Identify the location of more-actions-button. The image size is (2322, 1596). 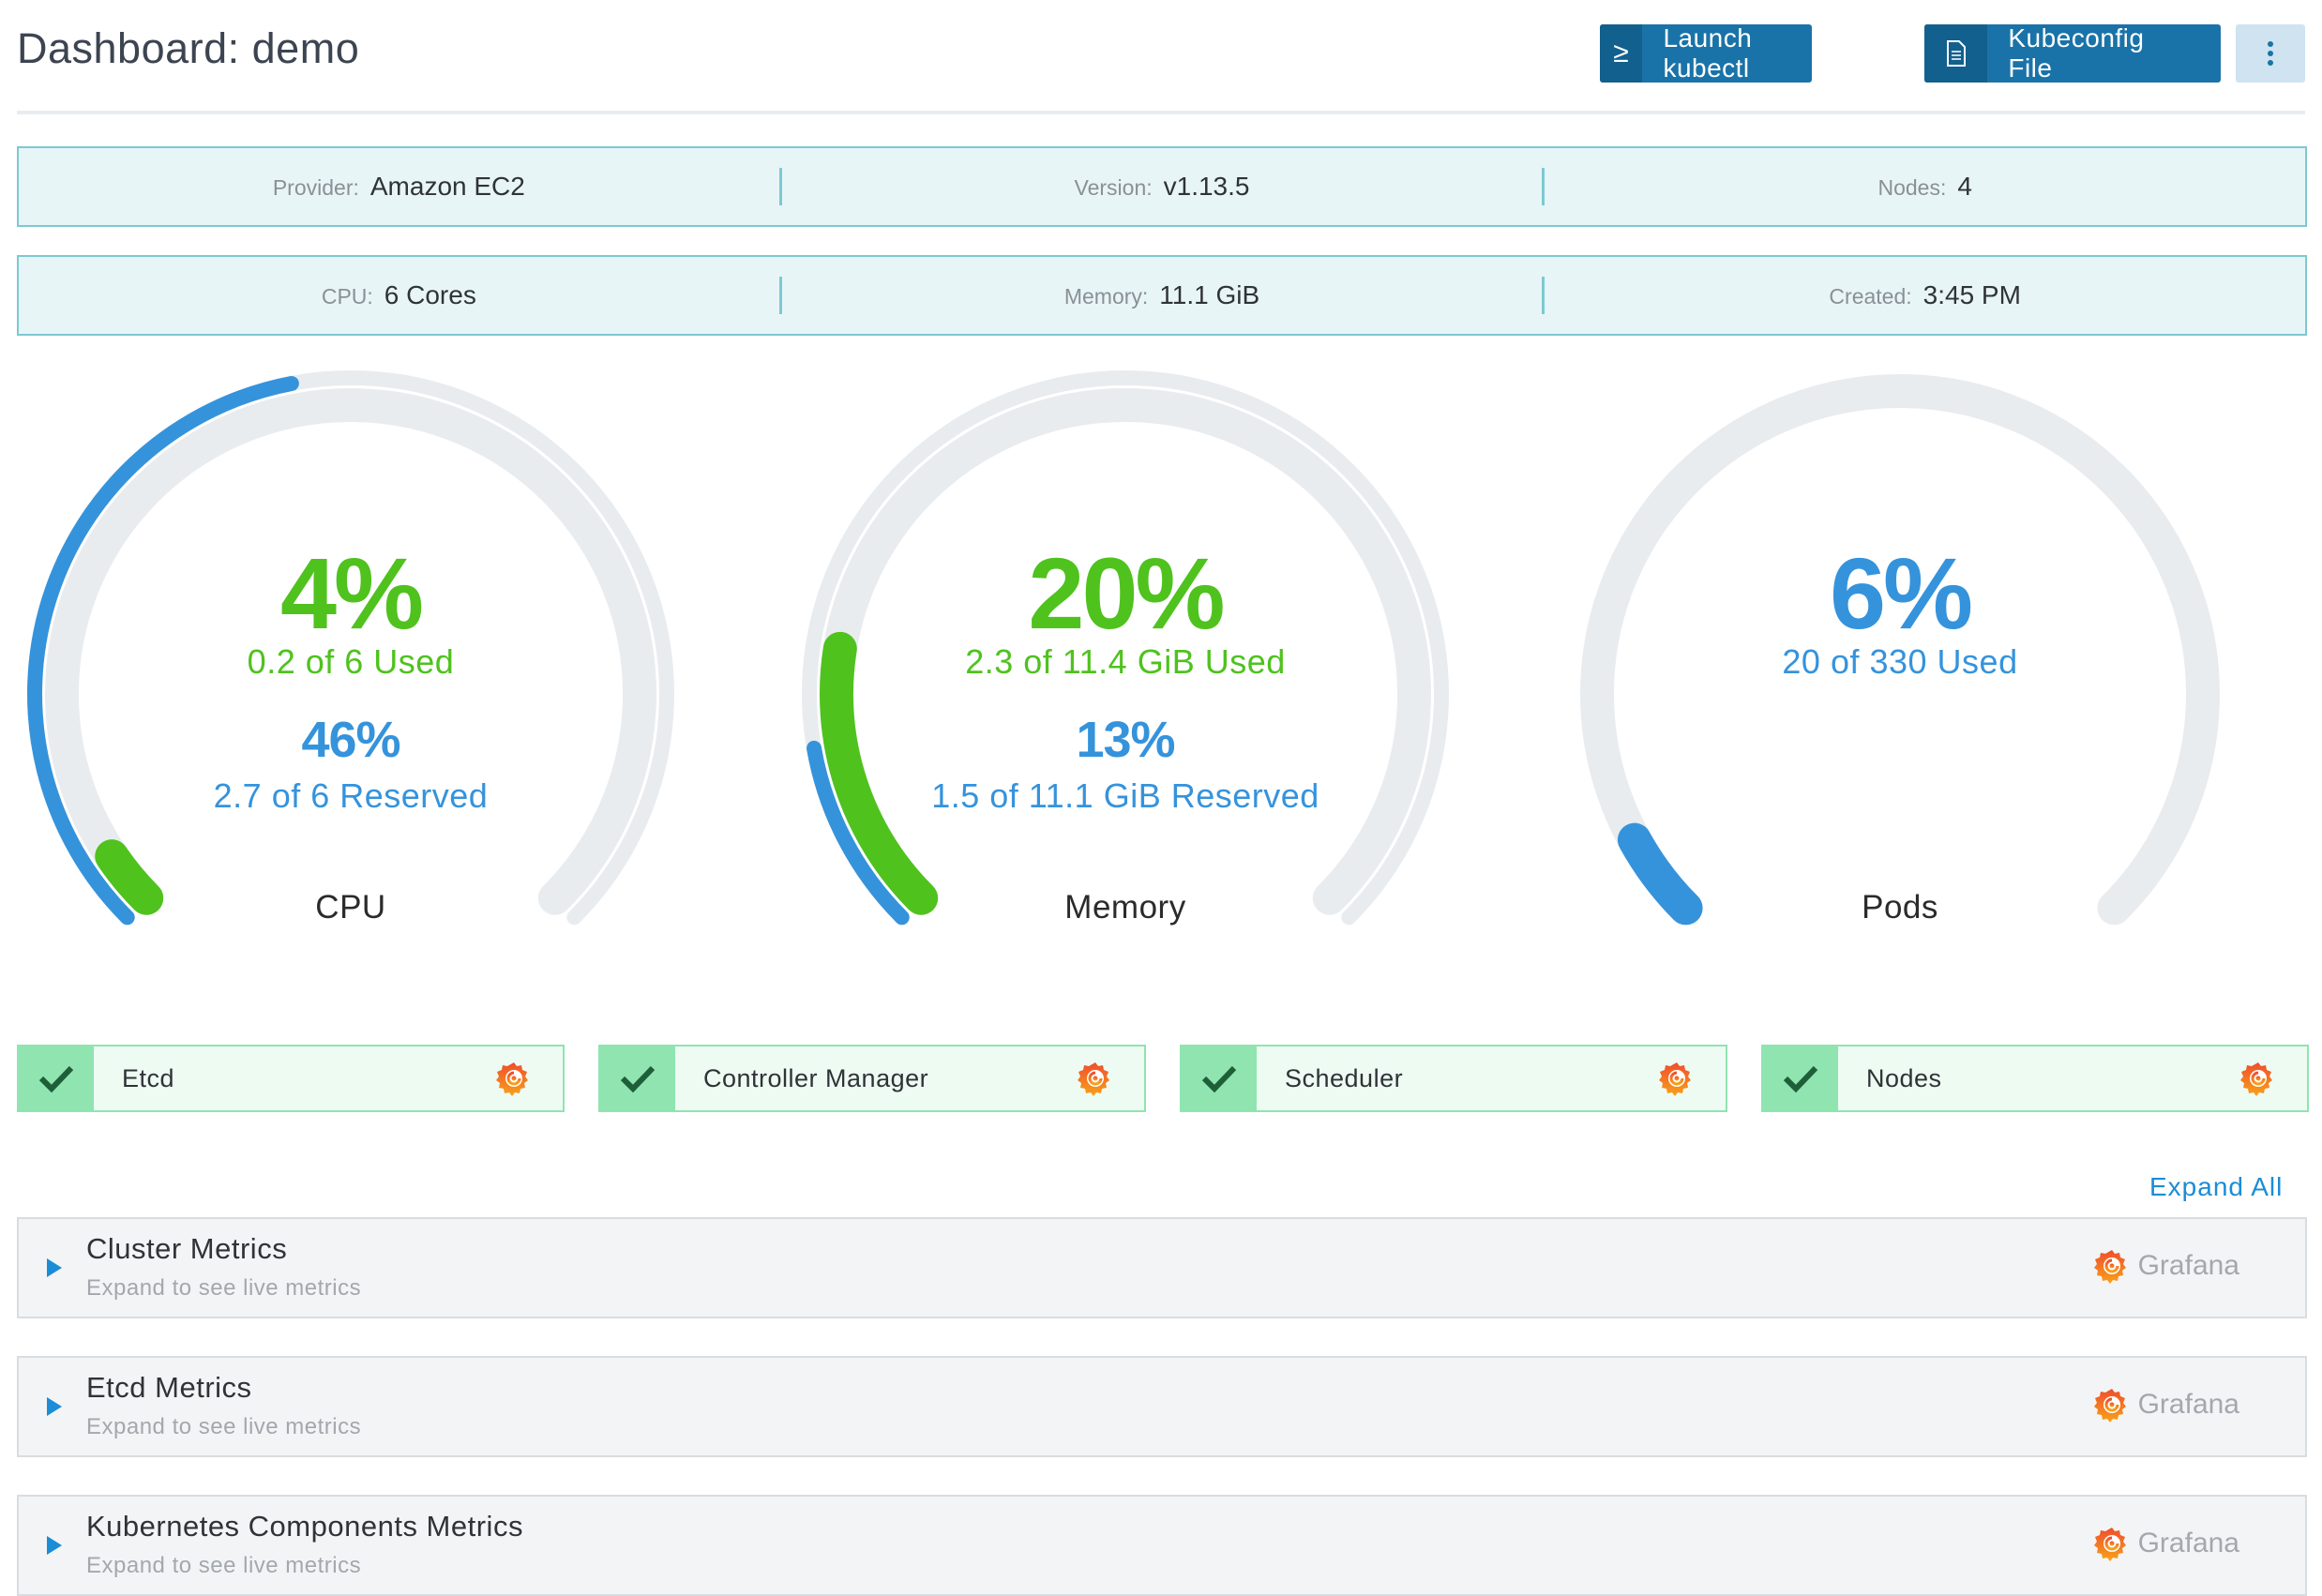
(2271, 54).